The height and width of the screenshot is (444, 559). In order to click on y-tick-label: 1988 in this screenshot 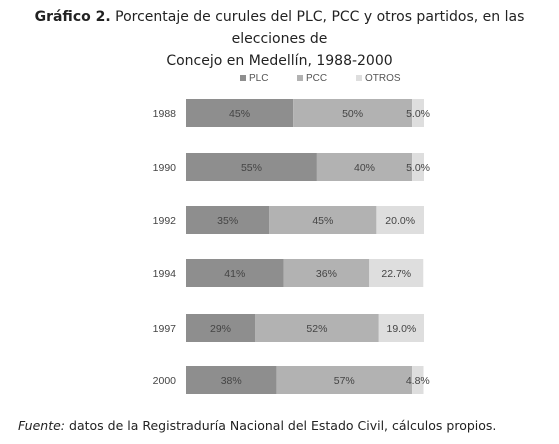, I will do `click(165, 114)`.